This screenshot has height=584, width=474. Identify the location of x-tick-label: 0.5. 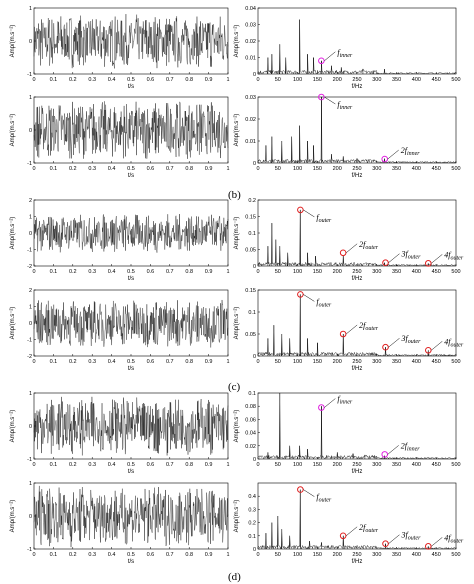
(131, 465).